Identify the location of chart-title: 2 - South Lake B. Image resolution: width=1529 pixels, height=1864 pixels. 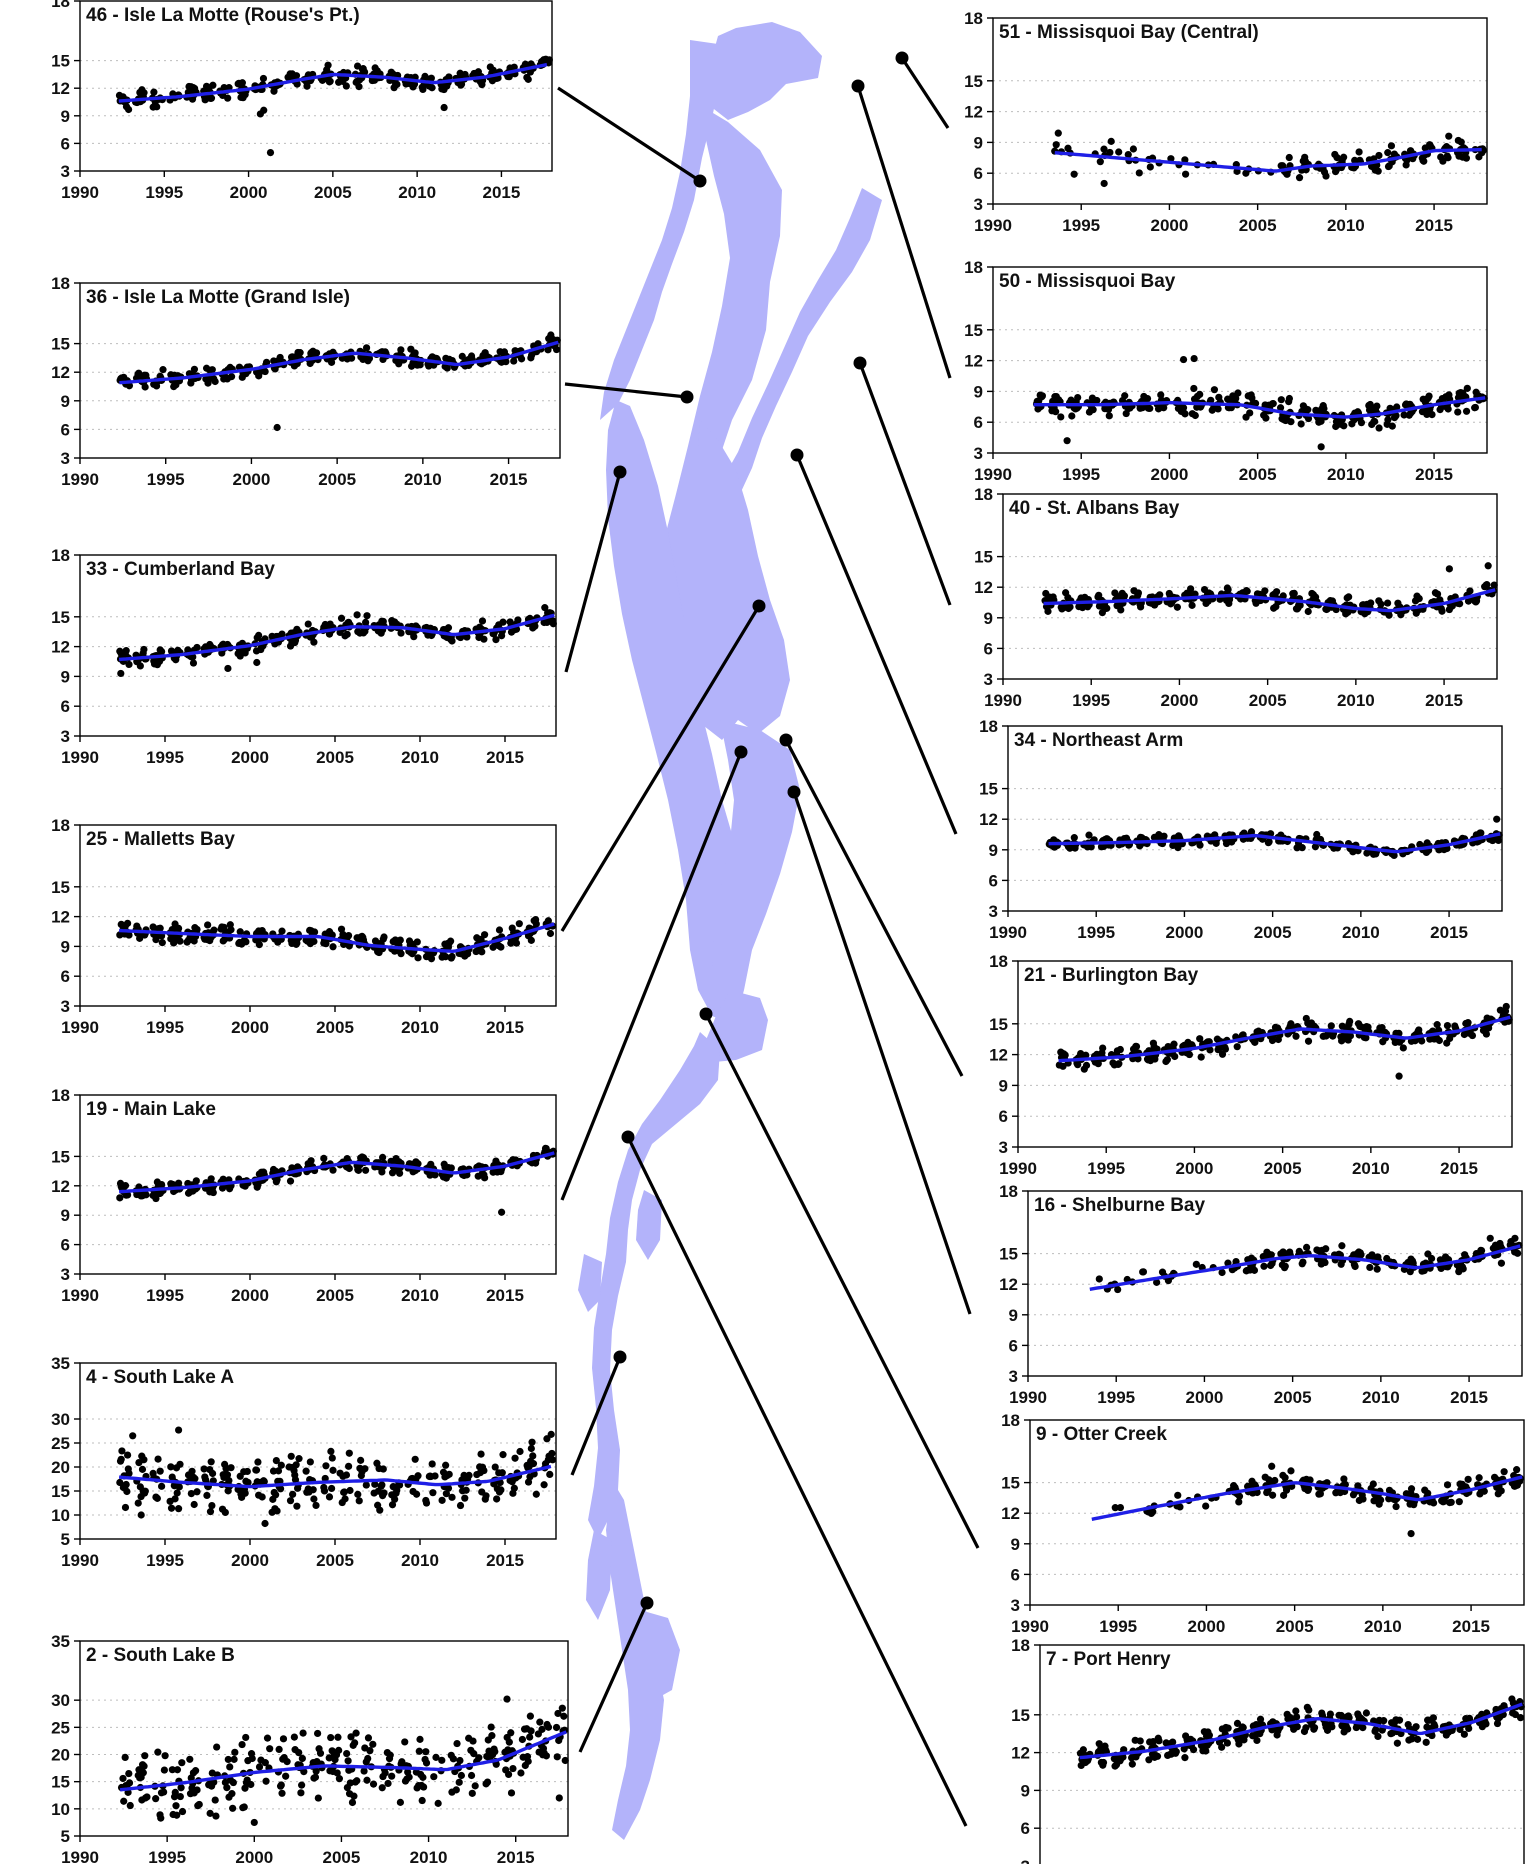
(160, 1655).